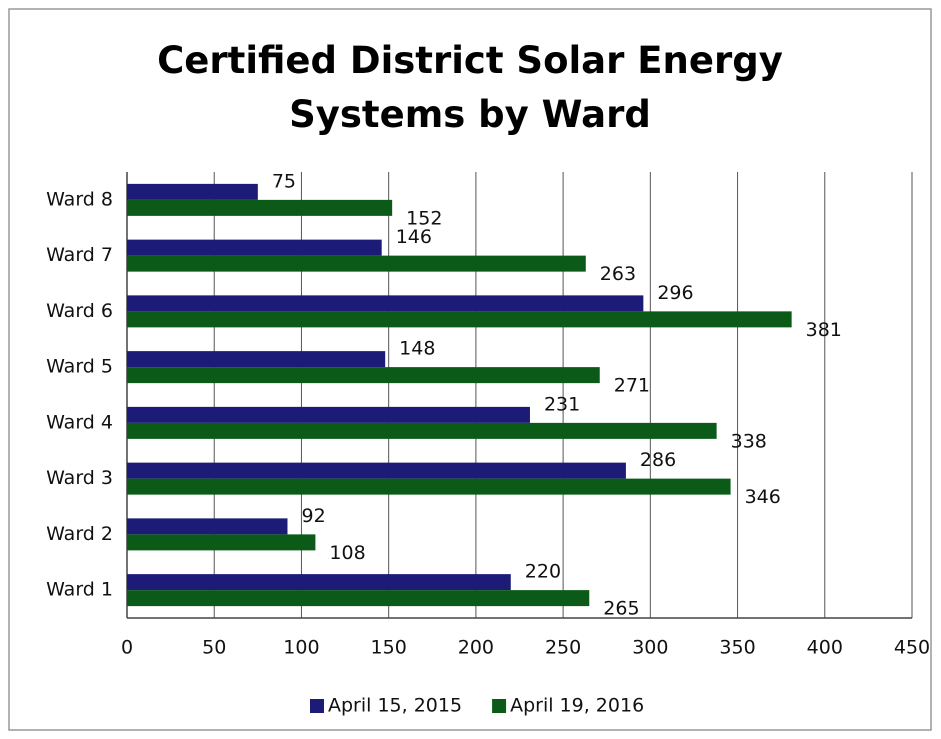  Describe the element at coordinates (476, 648) in the screenshot. I see `x-tick-label: 200` at that location.